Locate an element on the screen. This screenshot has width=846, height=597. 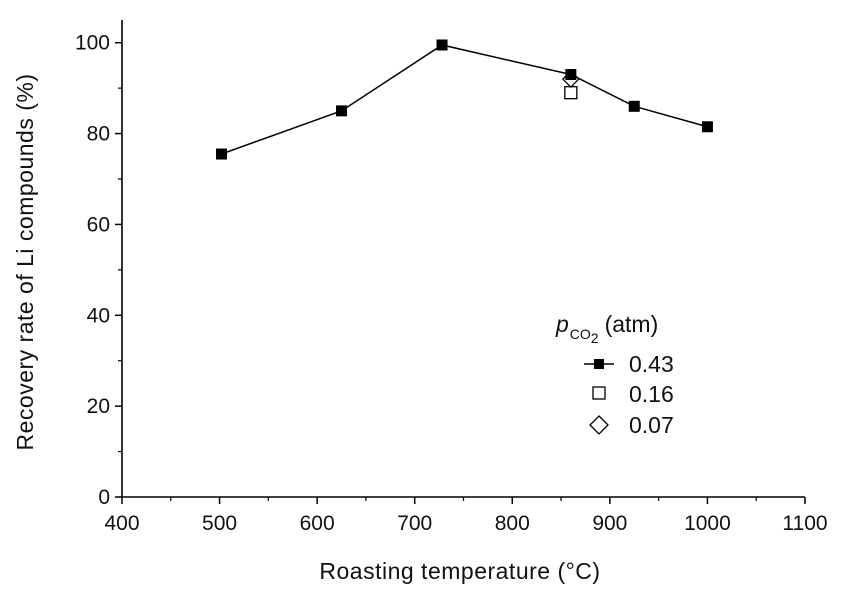
legend-filled-square-marker is located at coordinates (599, 364).